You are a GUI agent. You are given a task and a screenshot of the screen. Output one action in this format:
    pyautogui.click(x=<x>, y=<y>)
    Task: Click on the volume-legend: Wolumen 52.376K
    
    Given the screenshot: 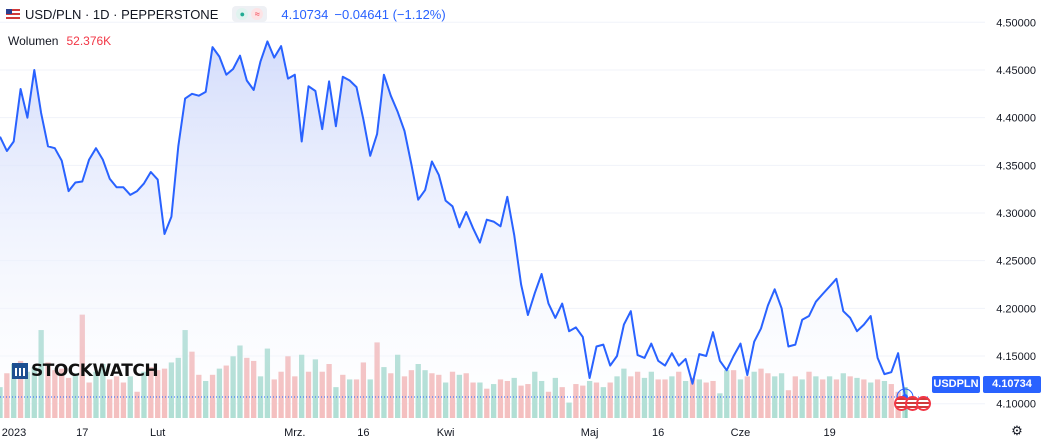 What is the action you would take?
    pyautogui.click(x=59, y=41)
    